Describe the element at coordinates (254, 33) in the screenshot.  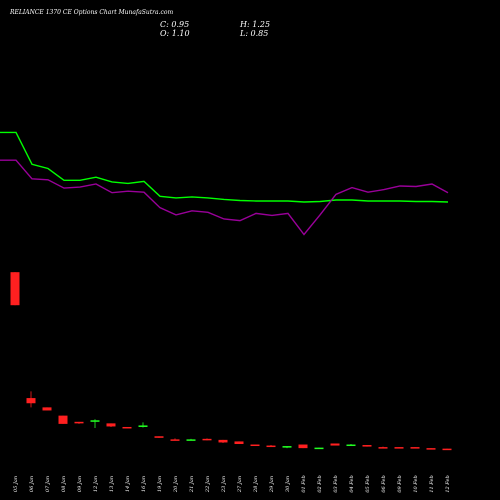
I see `low-value: L: 0.85` at that location.